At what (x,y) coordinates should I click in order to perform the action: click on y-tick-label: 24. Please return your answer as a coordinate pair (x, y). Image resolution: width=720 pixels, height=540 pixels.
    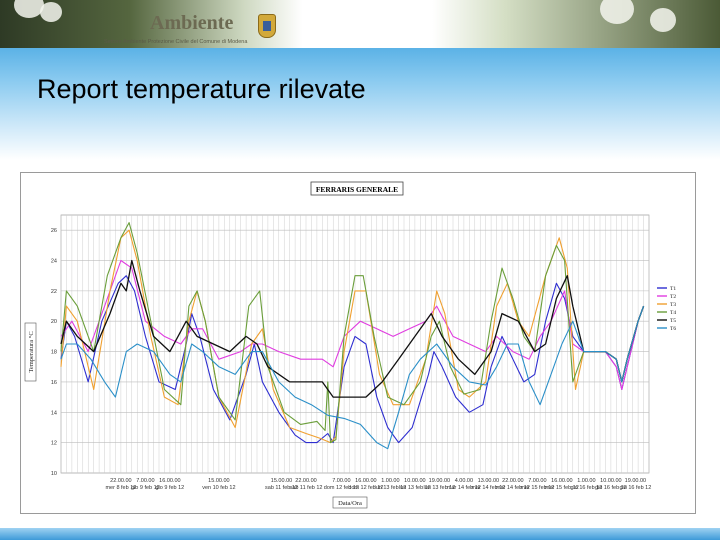
    Looking at the image, I should click on (54, 262).